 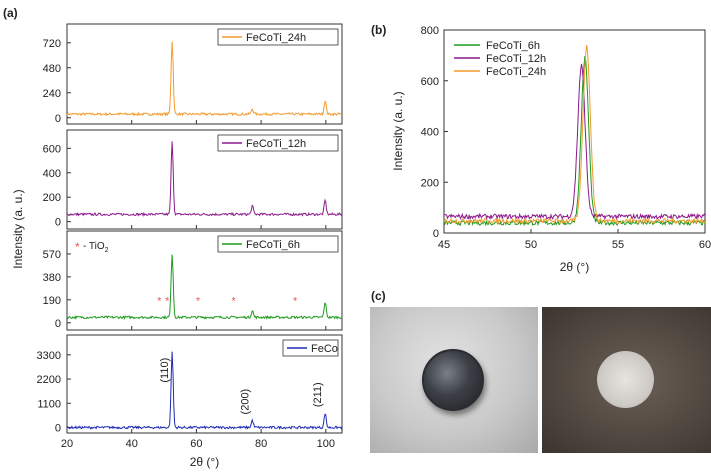 I want to click on pellet-light-disk, so click(x=625, y=379).